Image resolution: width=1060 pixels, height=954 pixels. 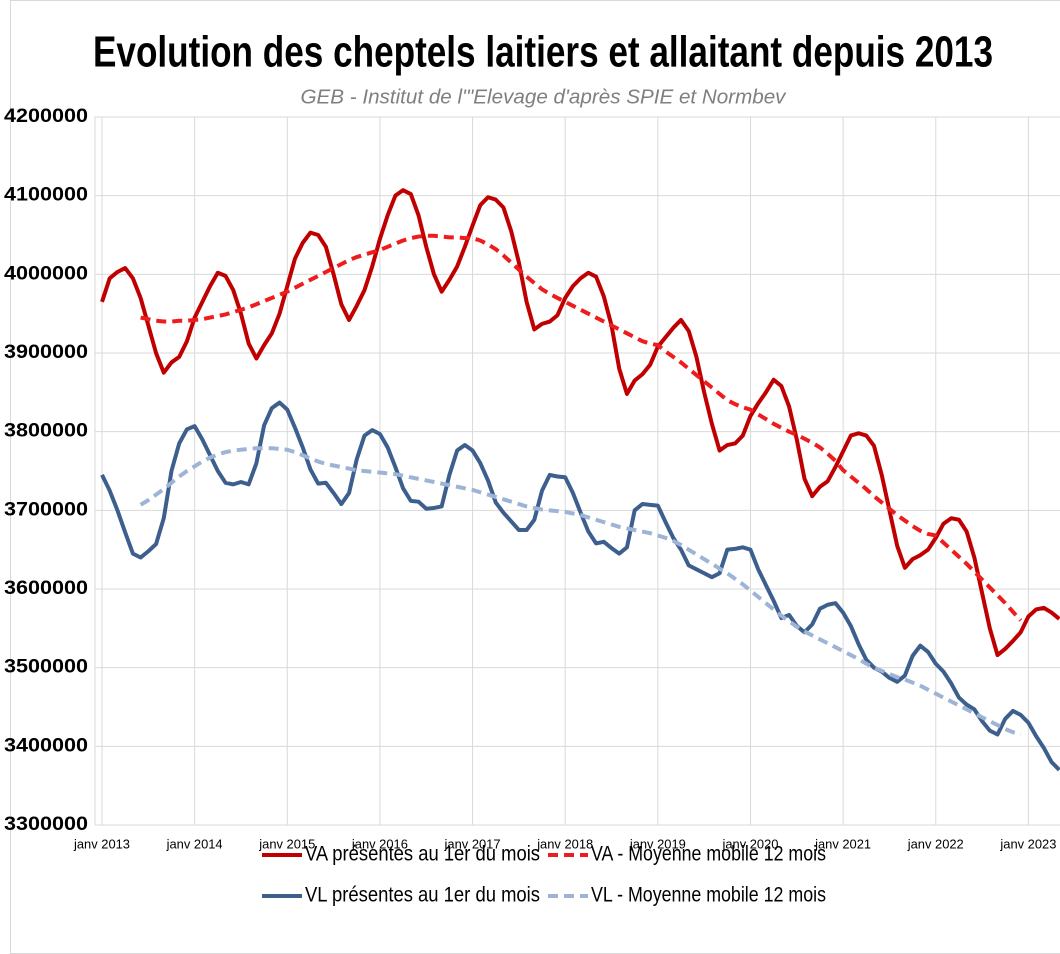 What do you see at coordinates (657, 843) in the screenshot?
I see `x-tick-label: janv 2019` at bounding box center [657, 843].